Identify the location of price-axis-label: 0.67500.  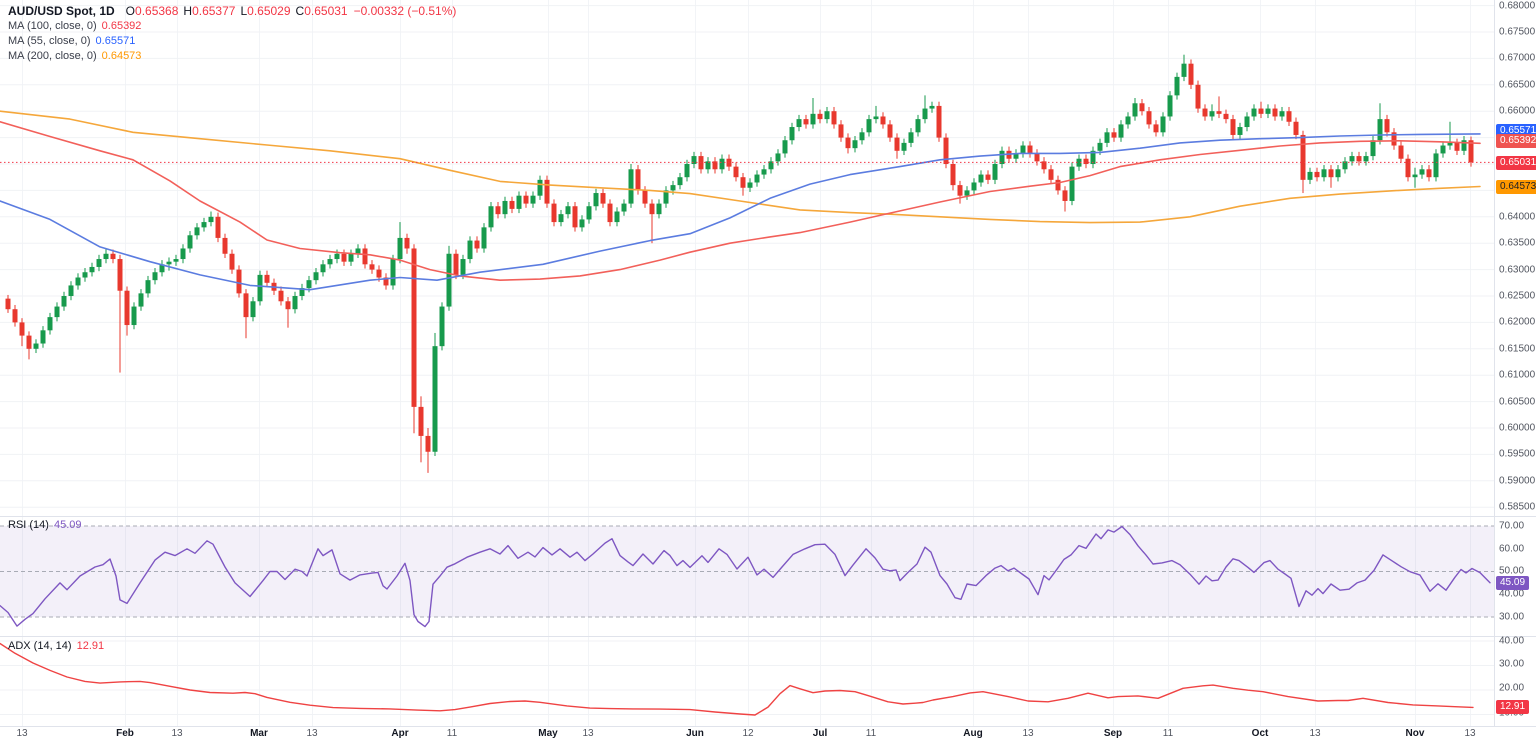
(1517, 32).